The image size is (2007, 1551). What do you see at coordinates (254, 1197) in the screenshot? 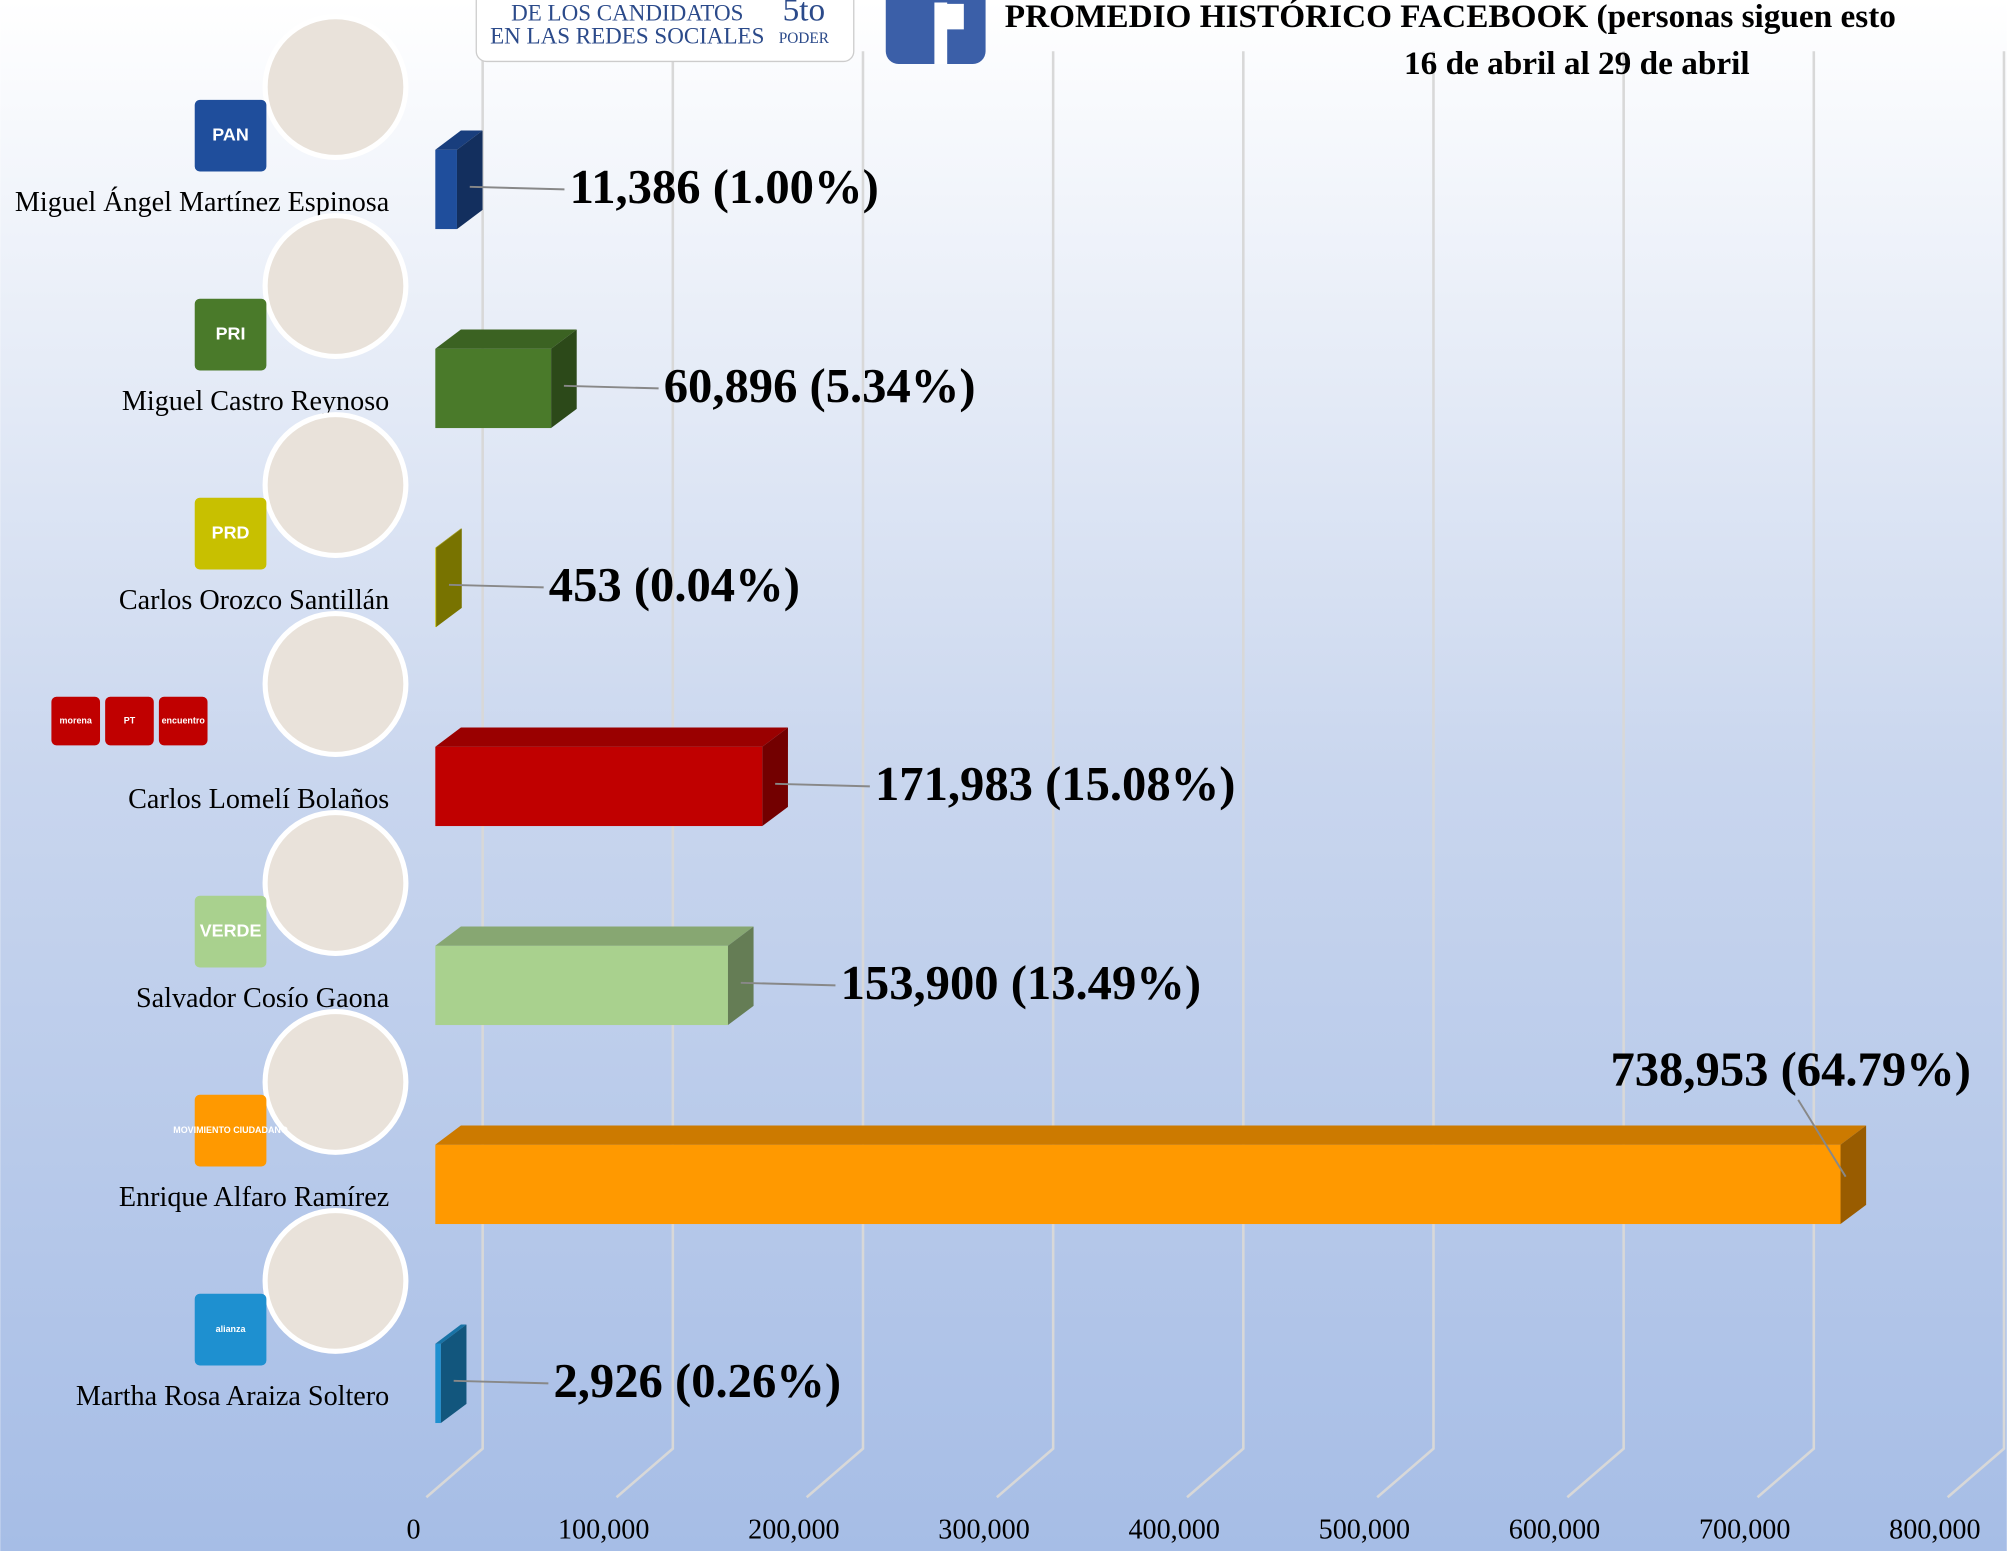
I see `category-label: Enrique Alfaro Ramírez` at bounding box center [254, 1197].